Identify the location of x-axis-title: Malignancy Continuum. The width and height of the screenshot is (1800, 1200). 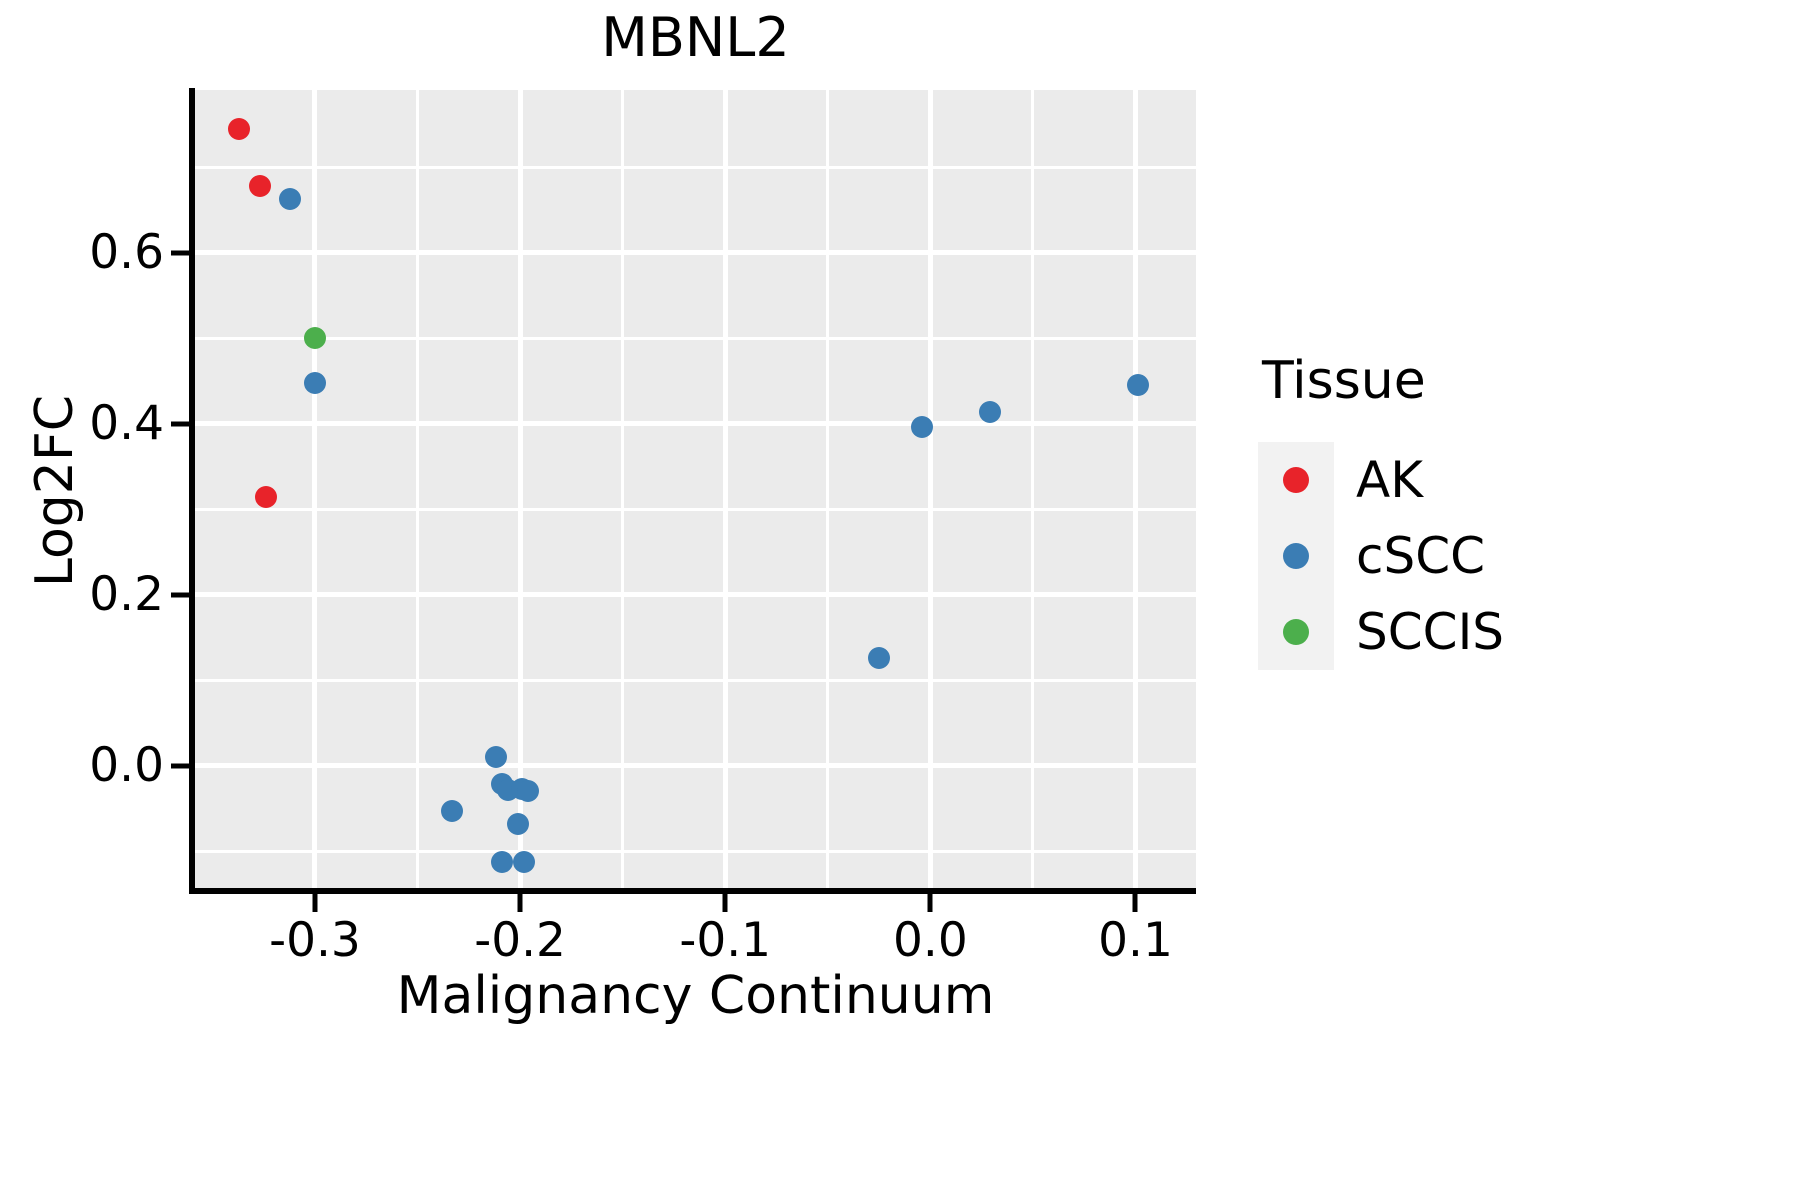
(695, 996).